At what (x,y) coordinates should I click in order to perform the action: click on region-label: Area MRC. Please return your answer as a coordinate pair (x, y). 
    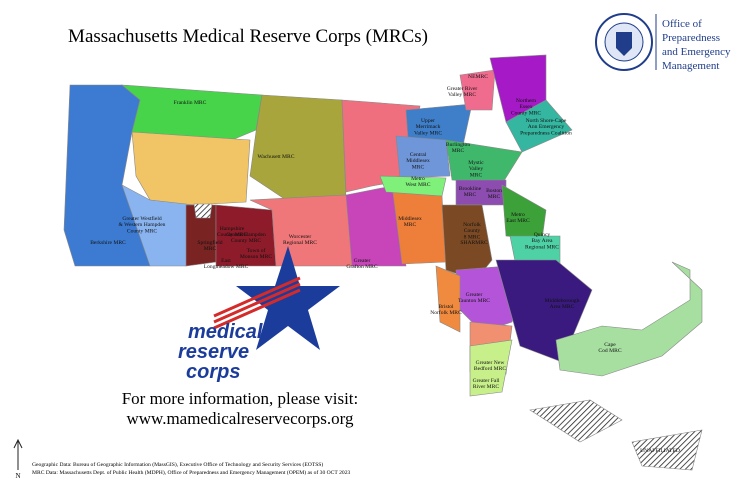
    Looking at the image, I should click on (562, 307).